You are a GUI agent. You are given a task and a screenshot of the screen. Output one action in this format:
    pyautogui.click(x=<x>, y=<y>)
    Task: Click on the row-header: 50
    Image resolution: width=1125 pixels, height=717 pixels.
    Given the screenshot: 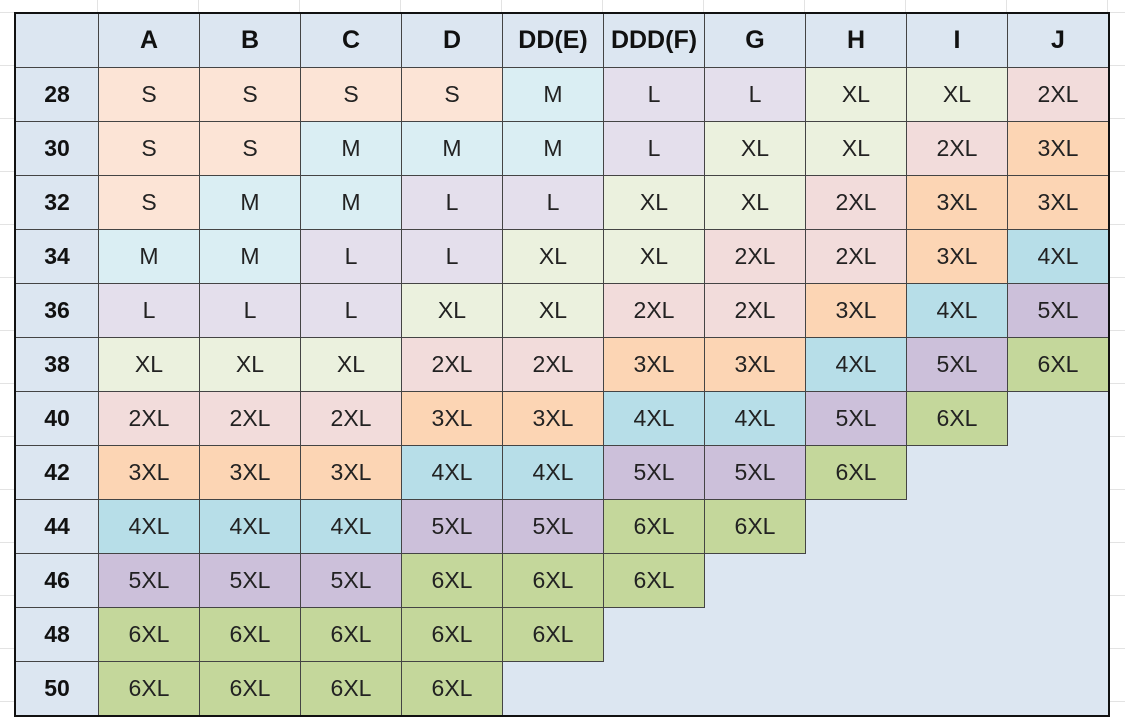 What is the action you would take?
    pyautogui.click(x=56, y=689)
    